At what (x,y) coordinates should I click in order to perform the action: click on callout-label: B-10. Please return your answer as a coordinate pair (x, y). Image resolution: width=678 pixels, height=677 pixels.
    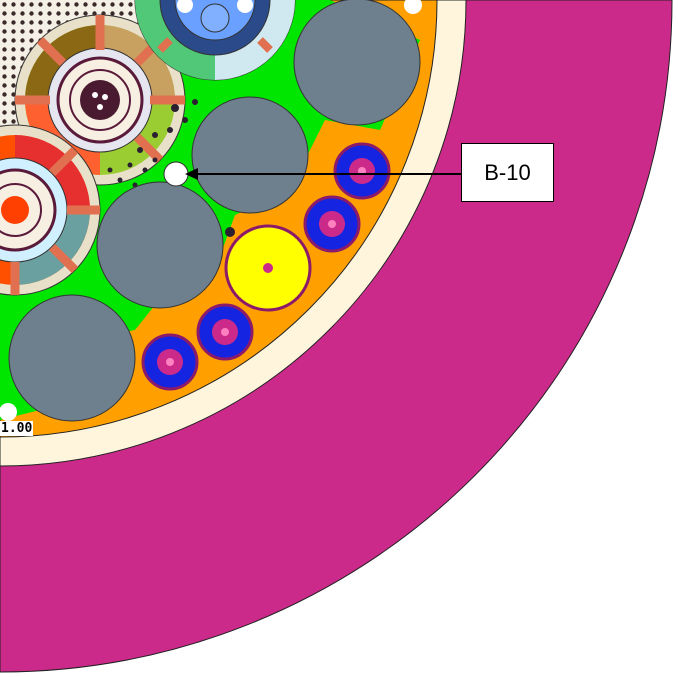
    Looking at the image, I should click on (507, 172).